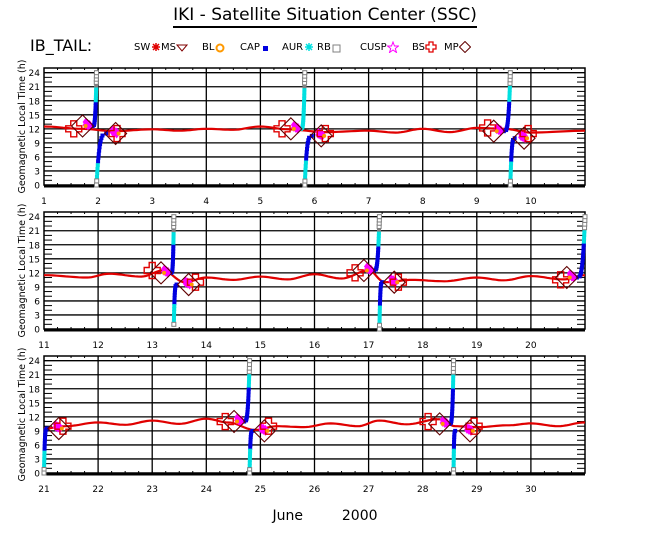 The image size is (650, 550). I want to click on y-axis-label: Geomagnetic Local Time (h), so click(22, 415).